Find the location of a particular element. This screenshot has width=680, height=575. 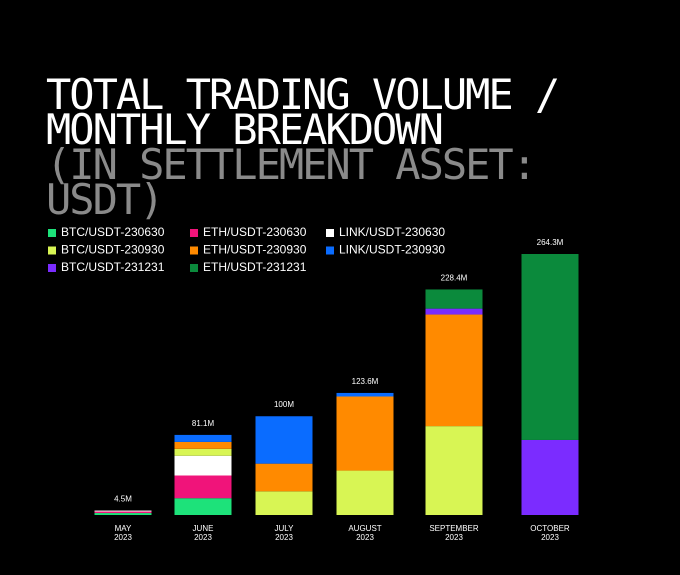

x-tick-label: SEPTEMBER is located at coordinates (454, 528).